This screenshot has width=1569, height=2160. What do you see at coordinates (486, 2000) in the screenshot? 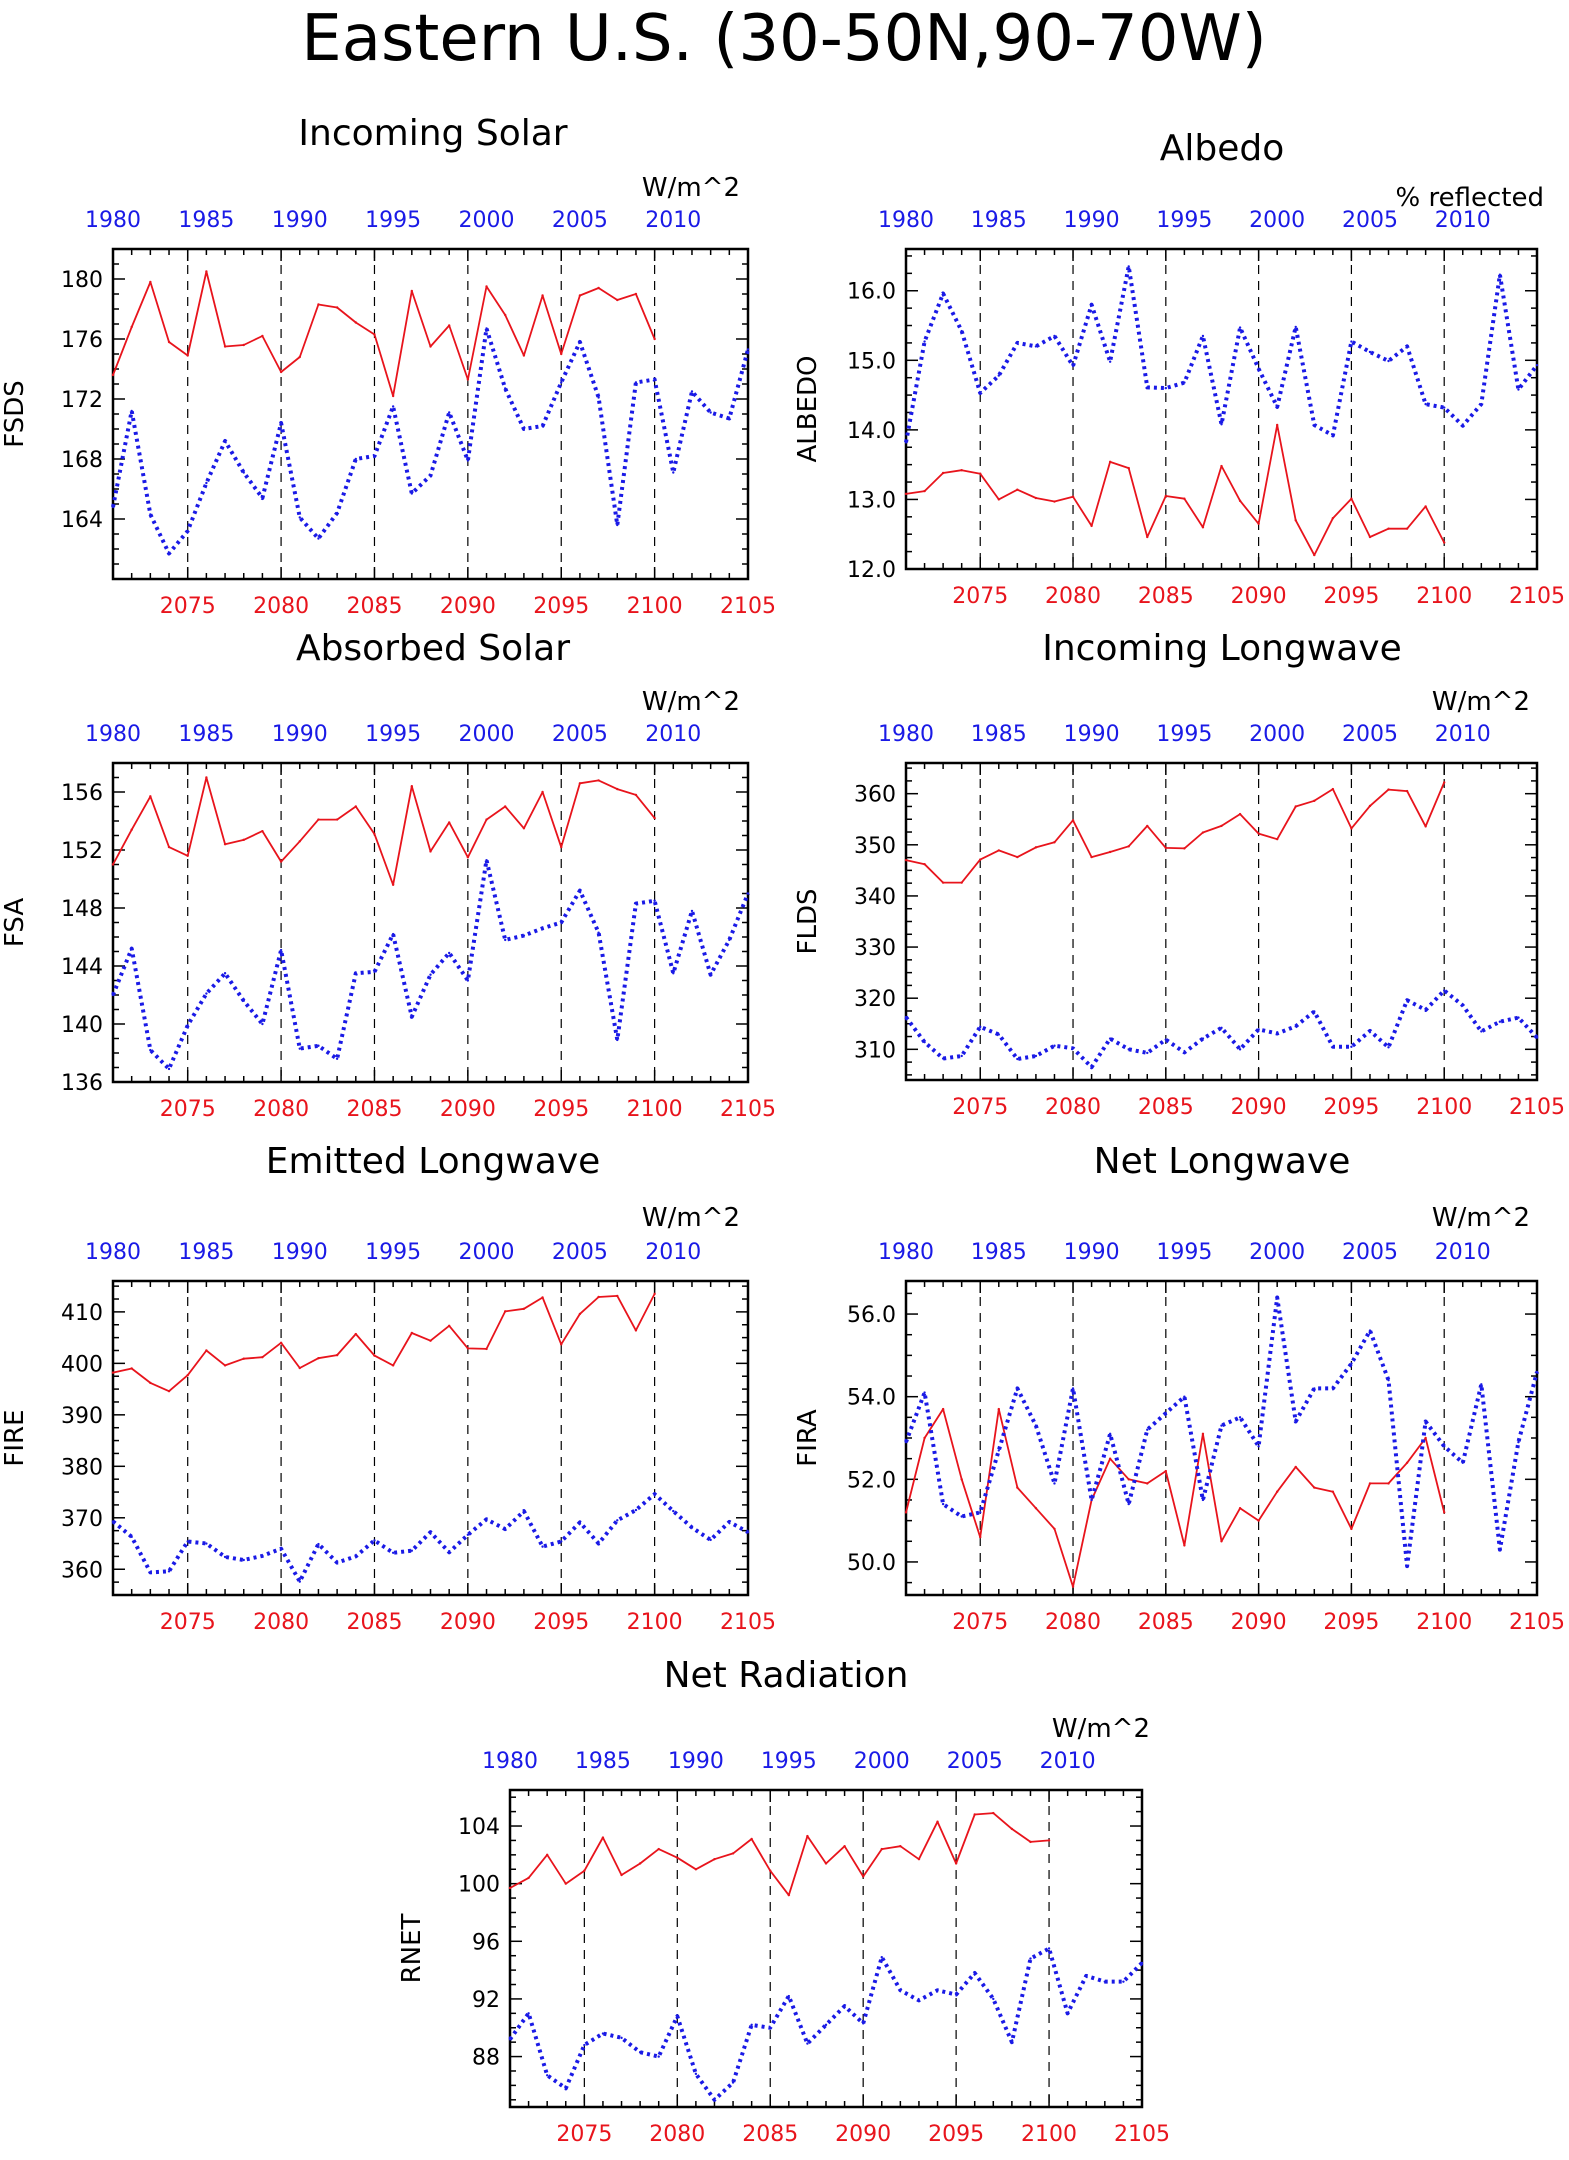
I see `y-tick-label: 92` at bounding box center [486, 2000].